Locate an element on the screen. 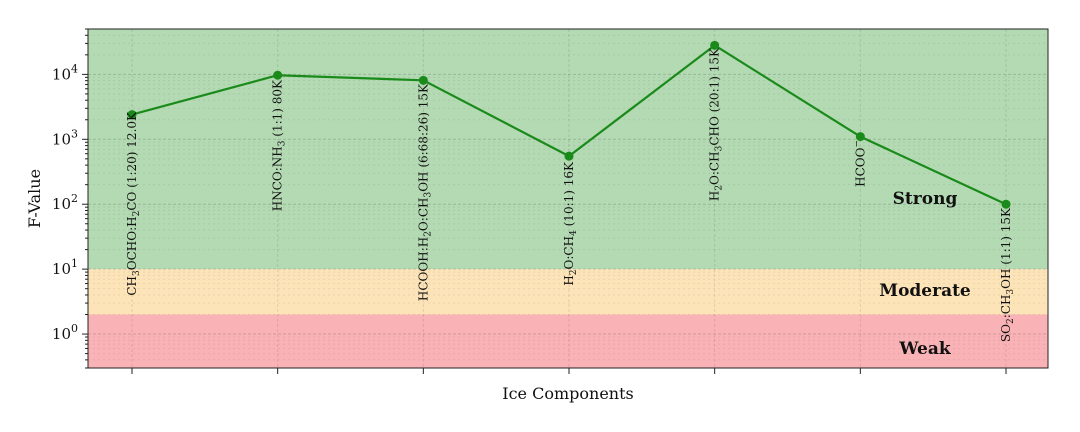 The image size is (1080, 432). category-label: H2O:CH3CHO (20:1) 15K is located at coordinates (716, 124).